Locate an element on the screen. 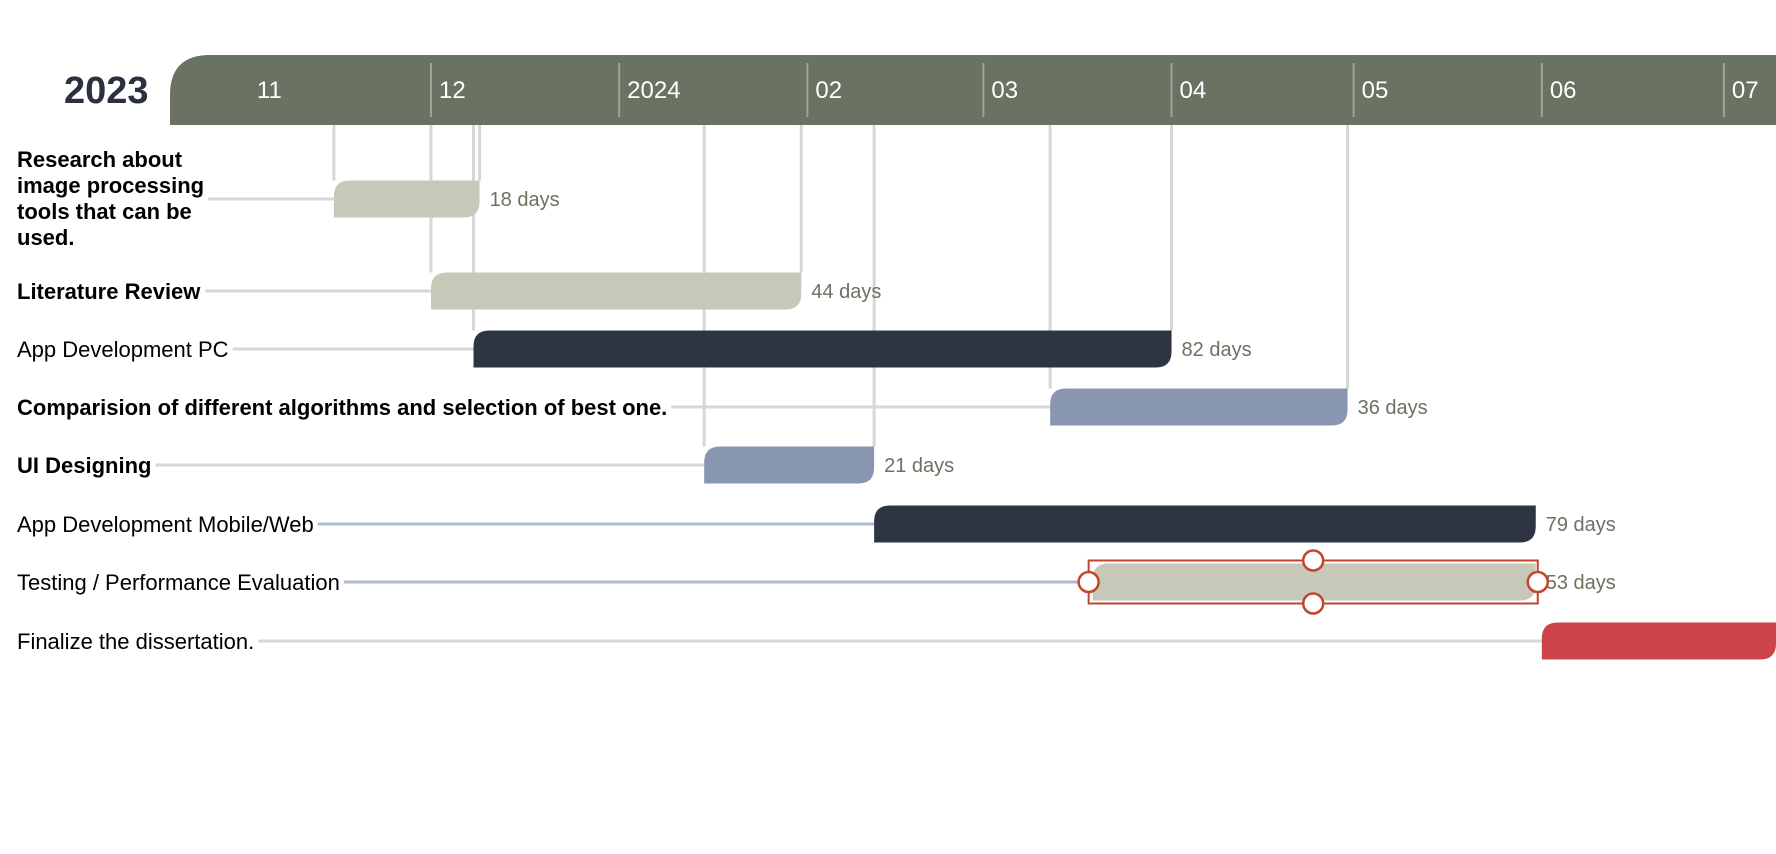 This screenshot has width=1776, height=854. task-label: UI Designing is located at coordinates (84, 465).